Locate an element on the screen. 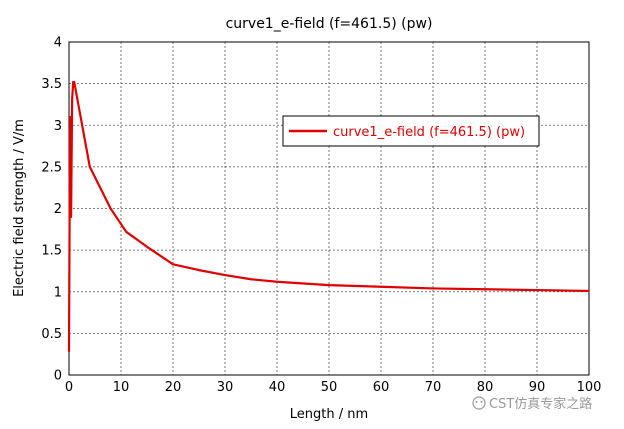 The image size is (624, 429). y-tick-label: 3 is located at coordinates (58, 126).